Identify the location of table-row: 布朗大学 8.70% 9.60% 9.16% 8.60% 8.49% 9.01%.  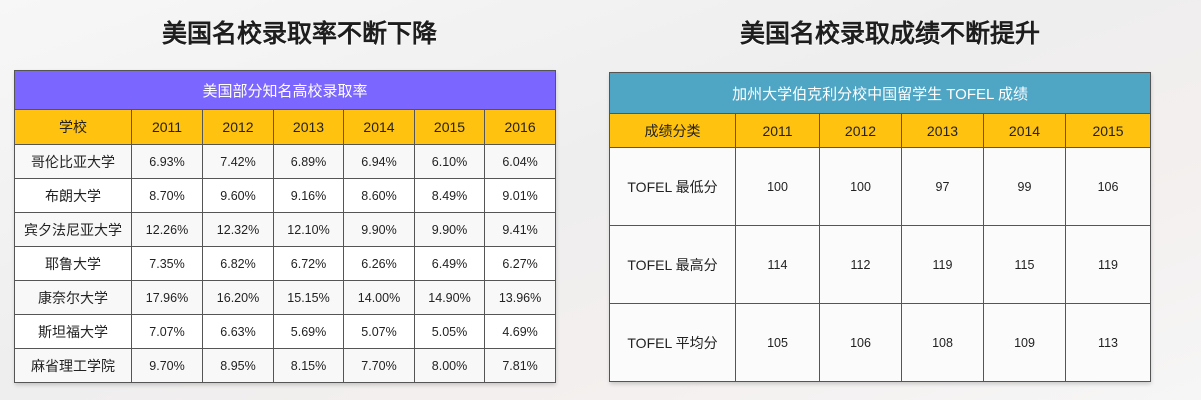
(285, 195).